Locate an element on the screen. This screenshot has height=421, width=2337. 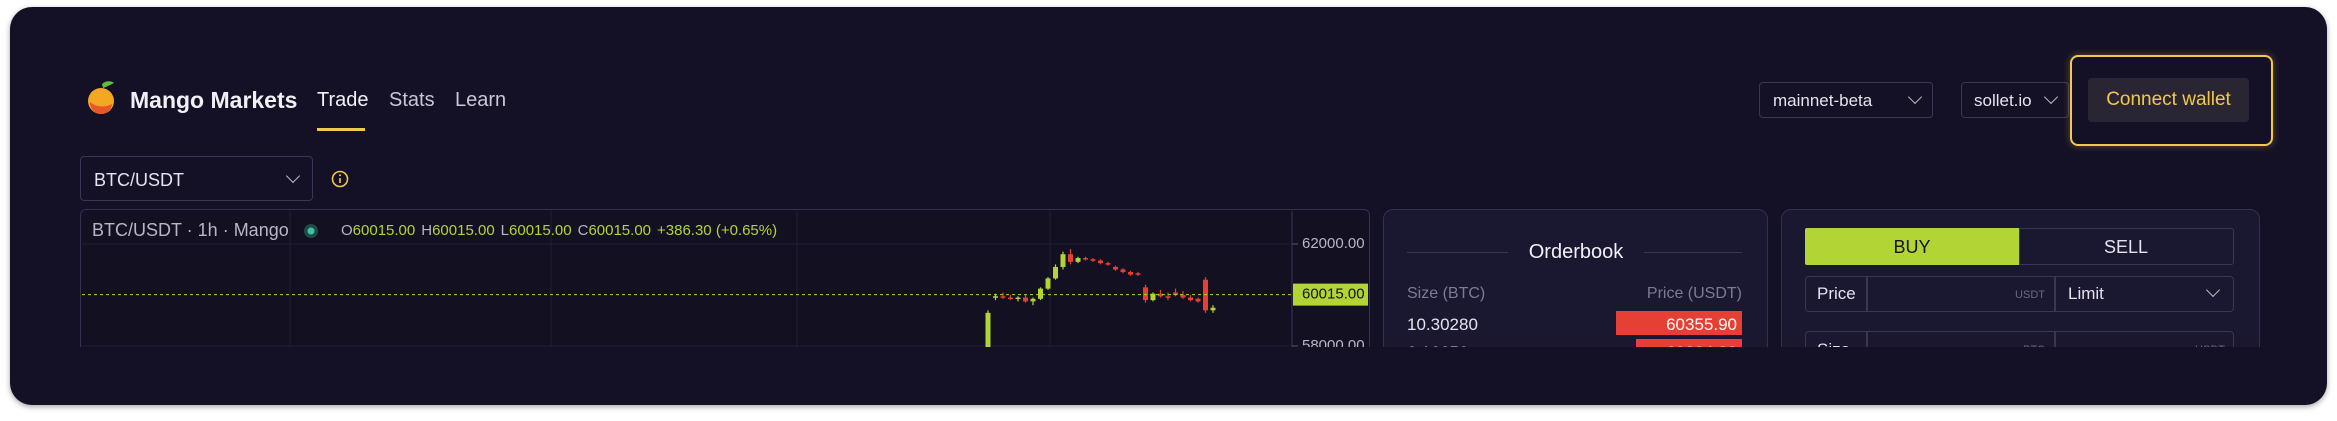
order-size: 6.16650 is located at coordinates (1437, 345).